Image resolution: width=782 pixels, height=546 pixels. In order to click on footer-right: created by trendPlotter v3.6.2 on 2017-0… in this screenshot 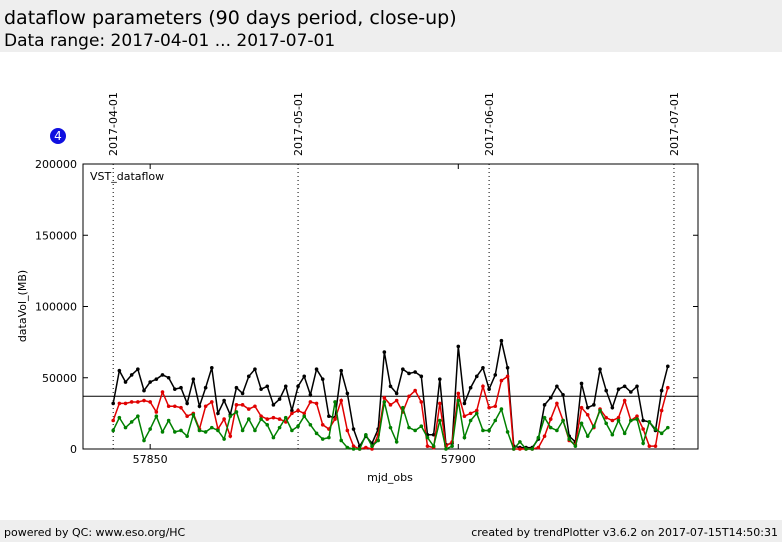, I will do `click(624, 532)`.